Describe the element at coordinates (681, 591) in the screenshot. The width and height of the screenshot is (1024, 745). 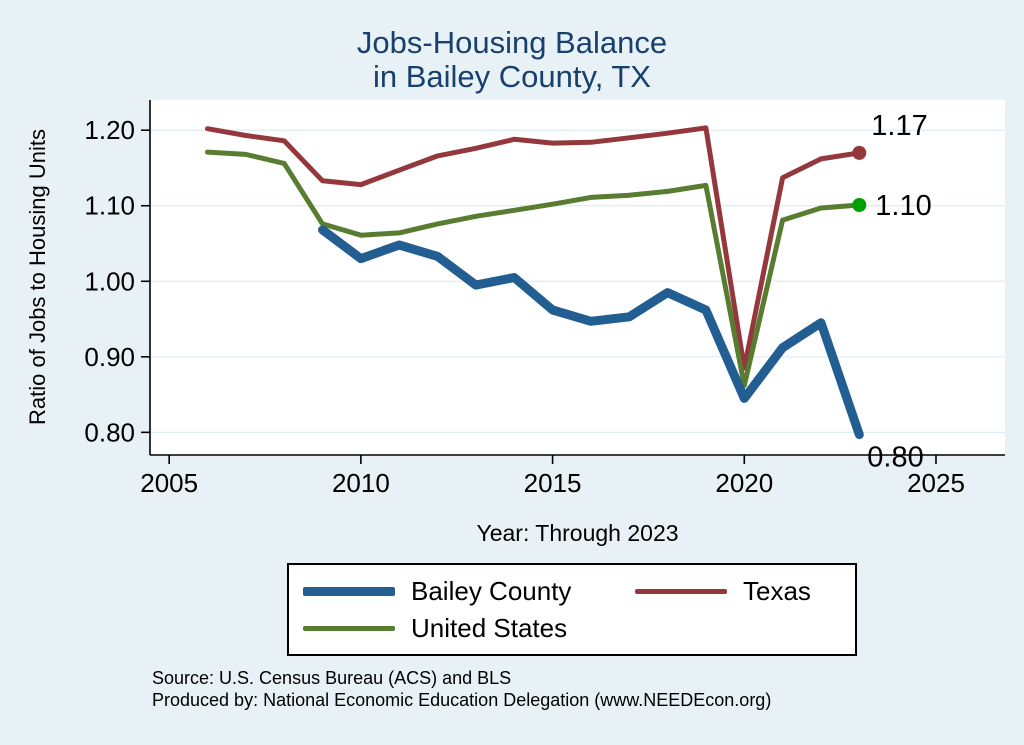
I see `legend-swatch-texas` at that location.